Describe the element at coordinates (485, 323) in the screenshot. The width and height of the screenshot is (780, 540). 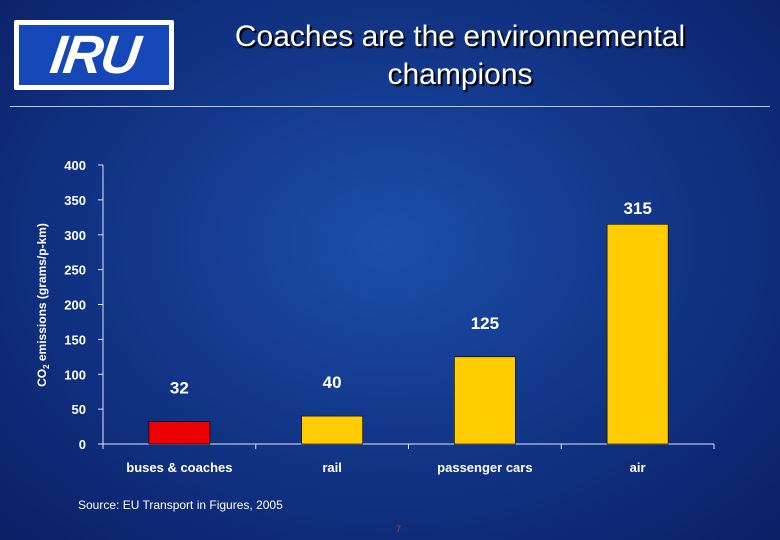
I see `bar-data-label: 125` at that location.